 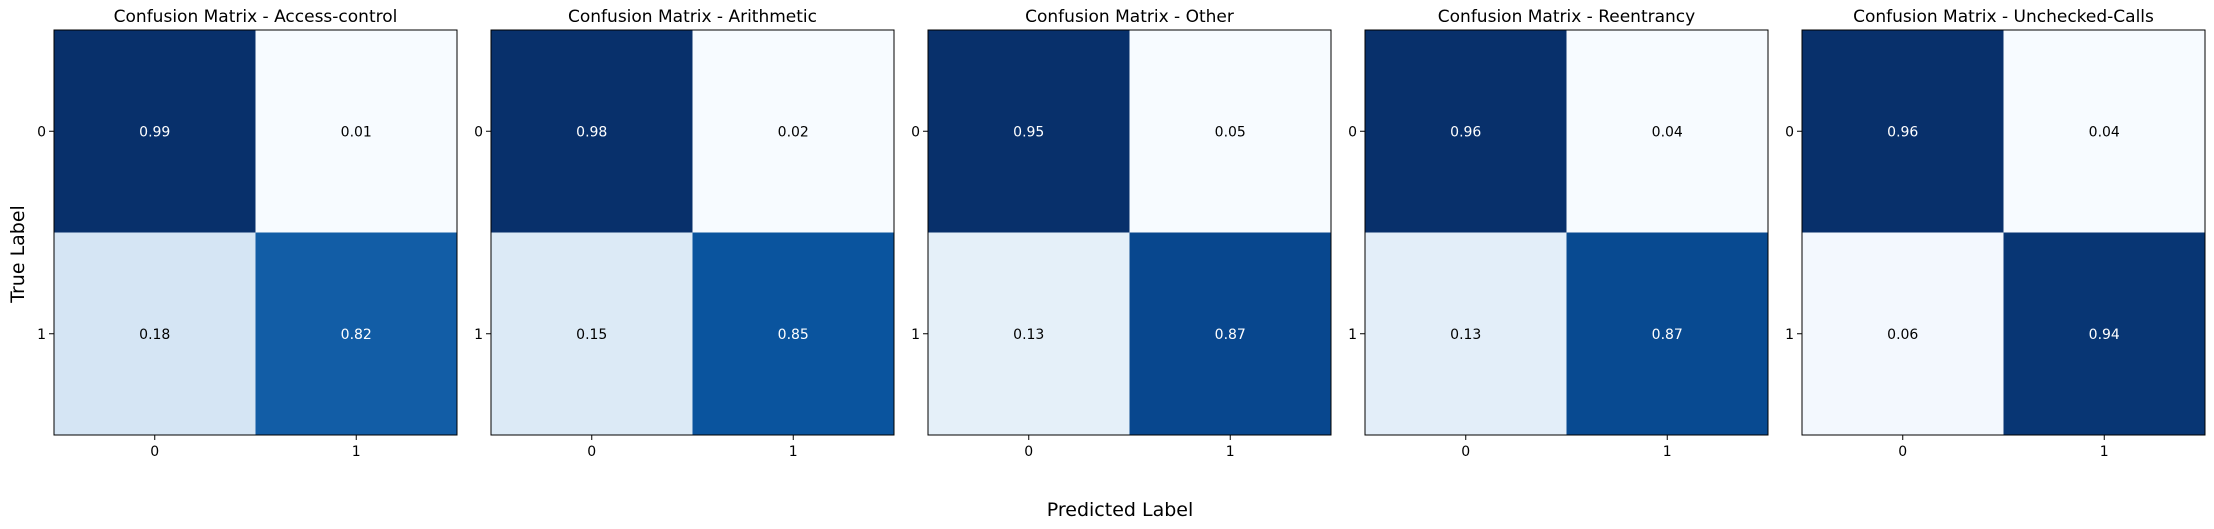 I want to click on cell-value-label: 0.99, so click(x=154, y=132).